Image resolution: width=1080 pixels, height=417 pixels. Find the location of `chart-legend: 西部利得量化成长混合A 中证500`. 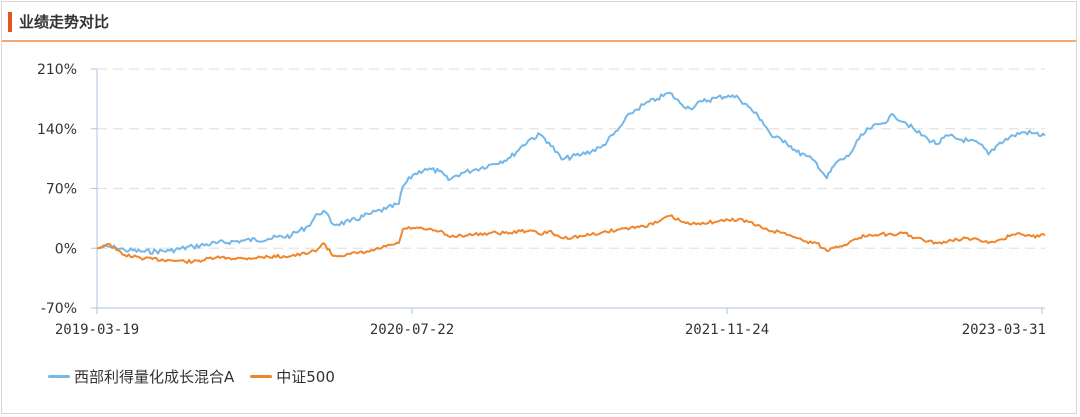

chart-legend: 西部利得量化成长混合A 中证500 is located at coordinates (199, 376).